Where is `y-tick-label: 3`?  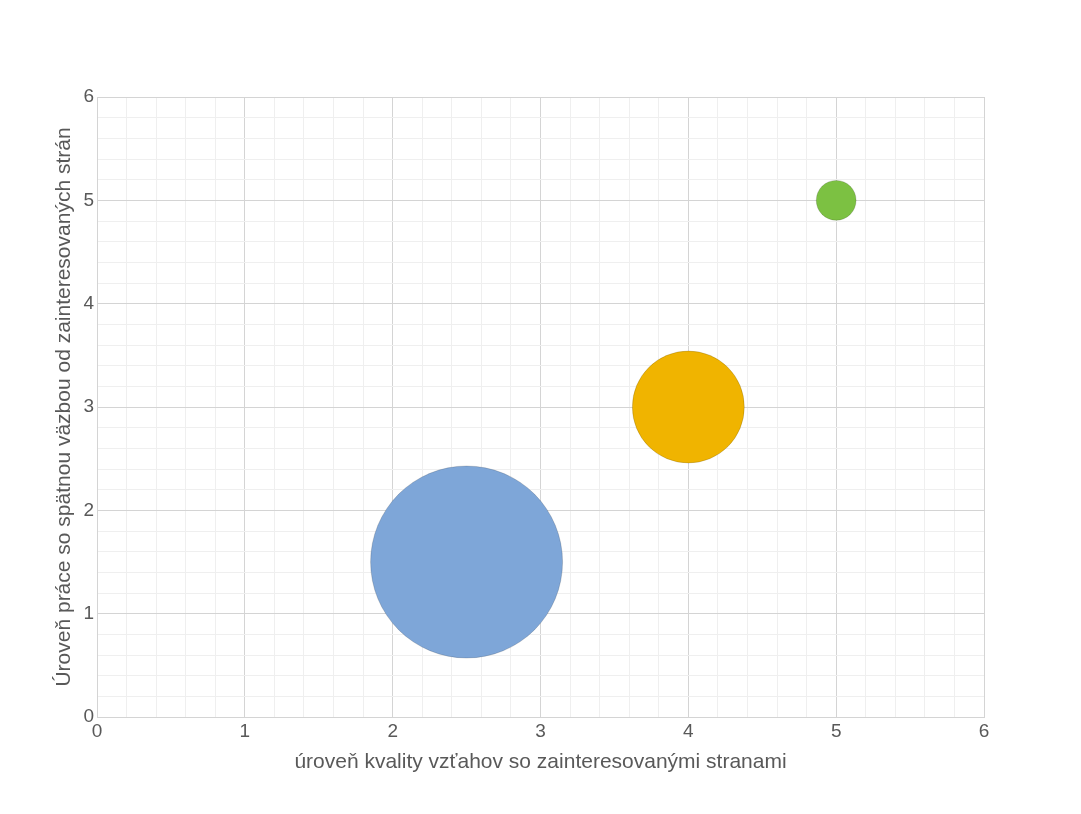 y-tick-label: 3 is located at coordinates (88, 406).